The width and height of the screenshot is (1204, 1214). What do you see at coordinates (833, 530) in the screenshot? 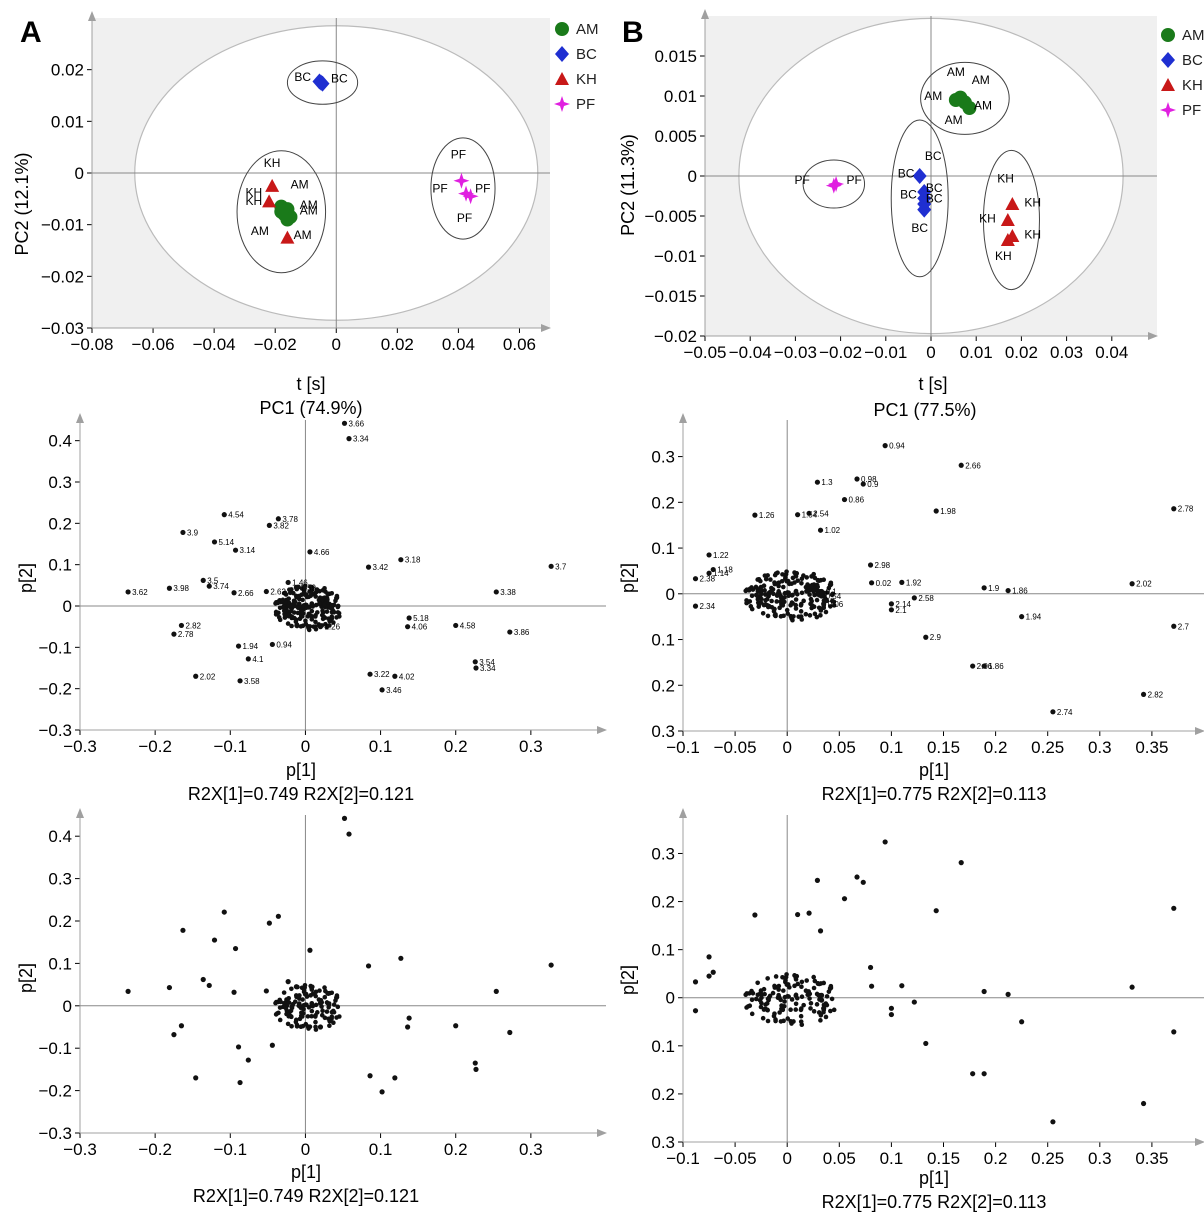
I see `point-label: 1.02` at bounding box center [833, 530].